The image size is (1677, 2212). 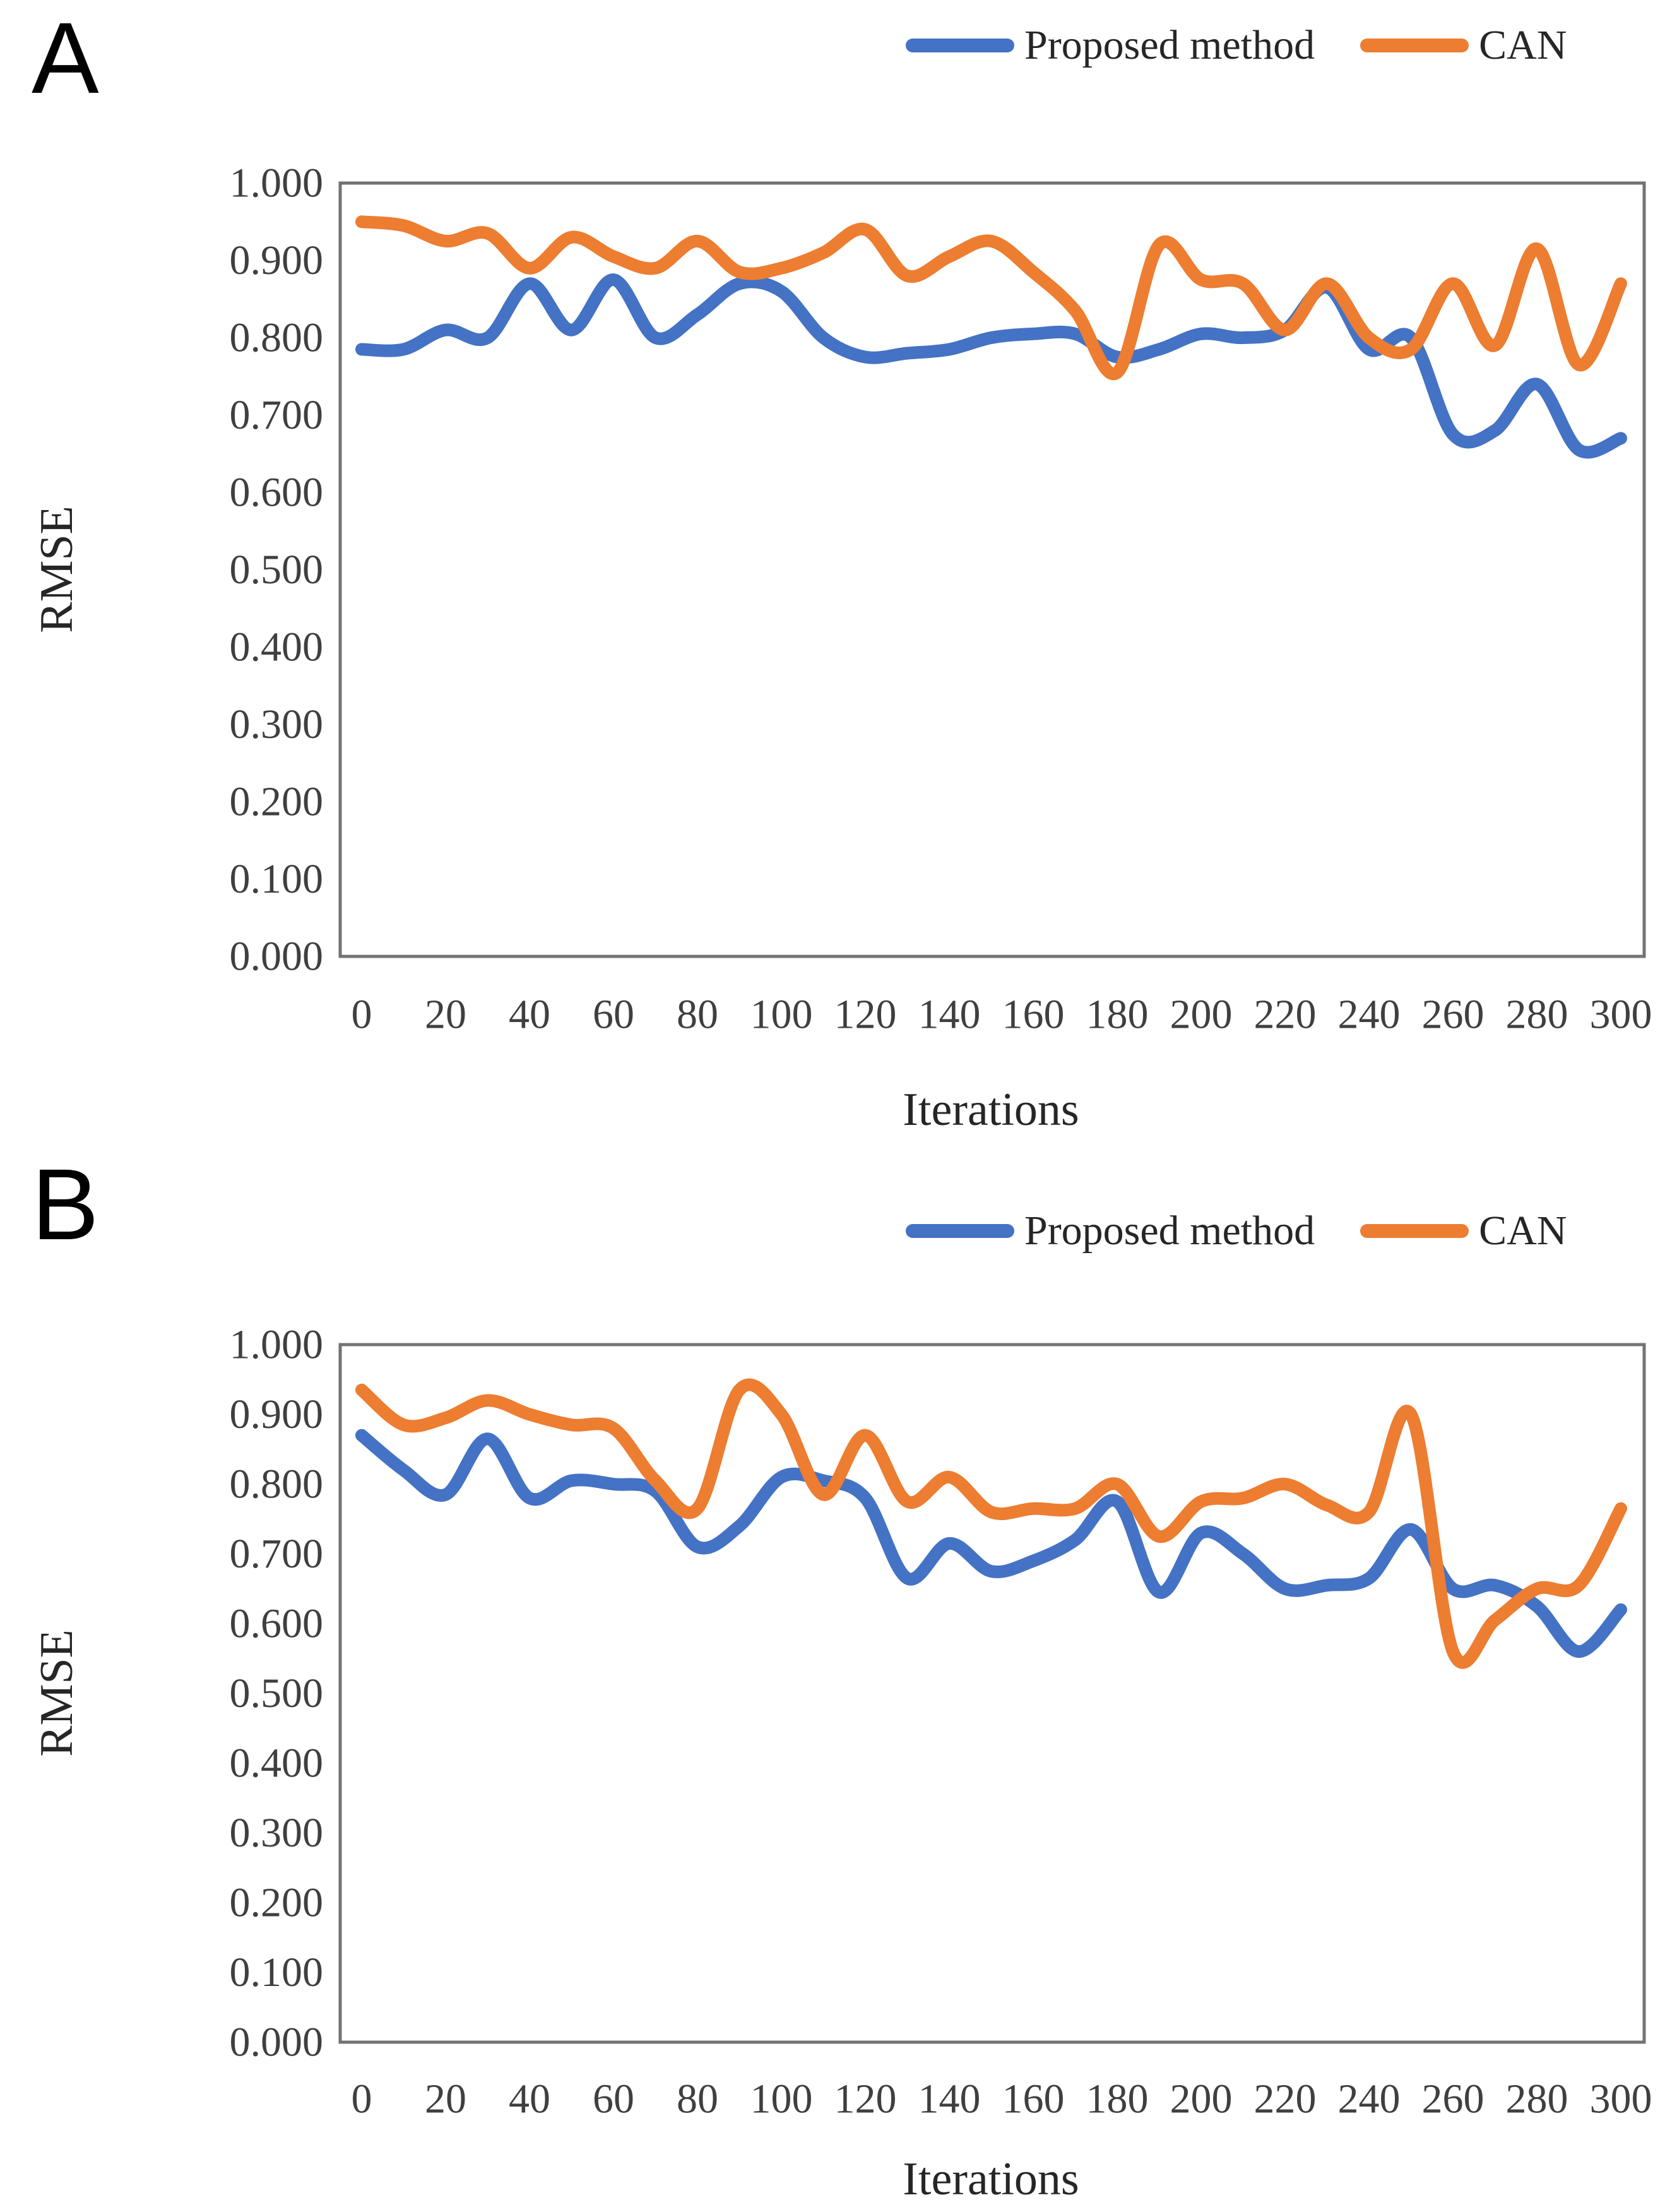 I want to click on x-axis-title-a: Iterations, so click(x=991, y=1110).